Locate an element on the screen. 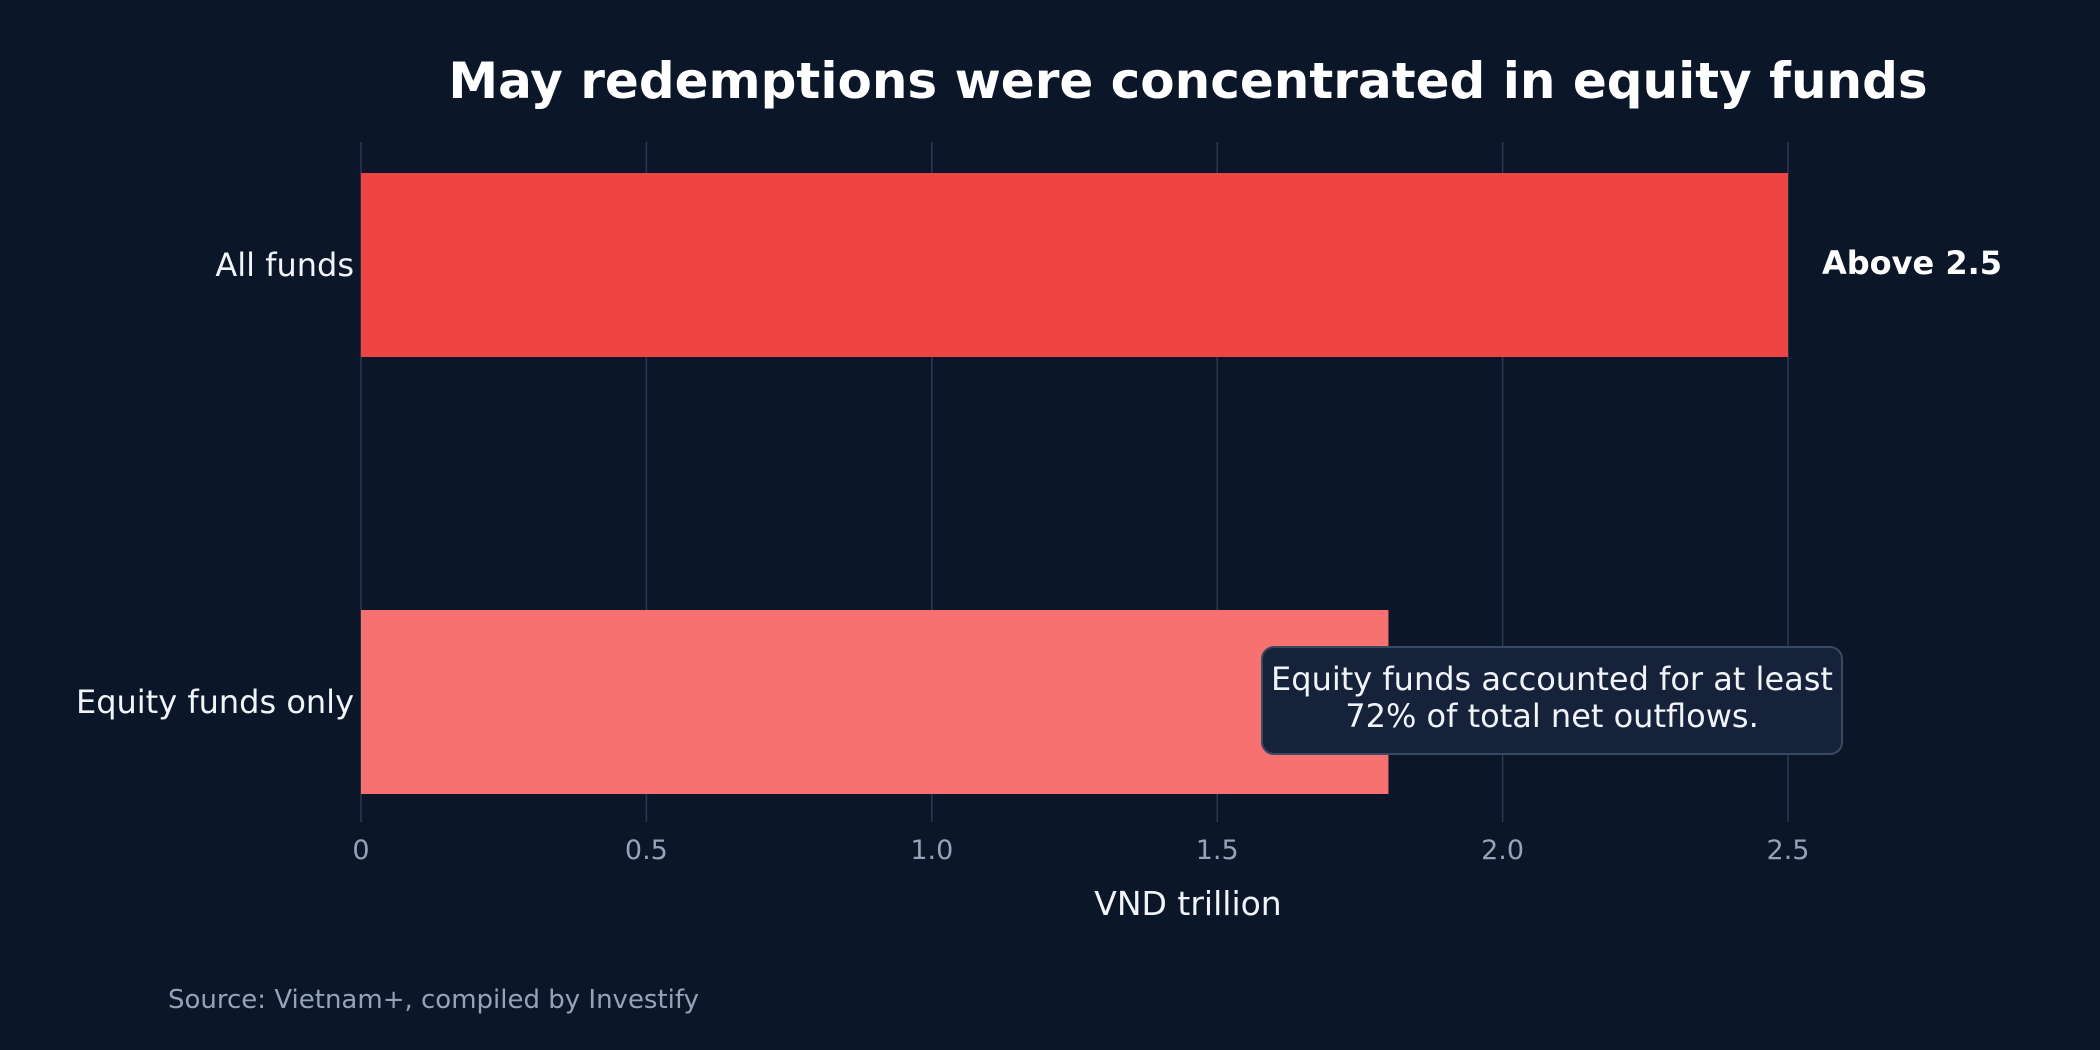 This screenshot has height=1050, width=2100. annotation-text: Equity funds accounted for at least is located at coordinates (1552, 679).